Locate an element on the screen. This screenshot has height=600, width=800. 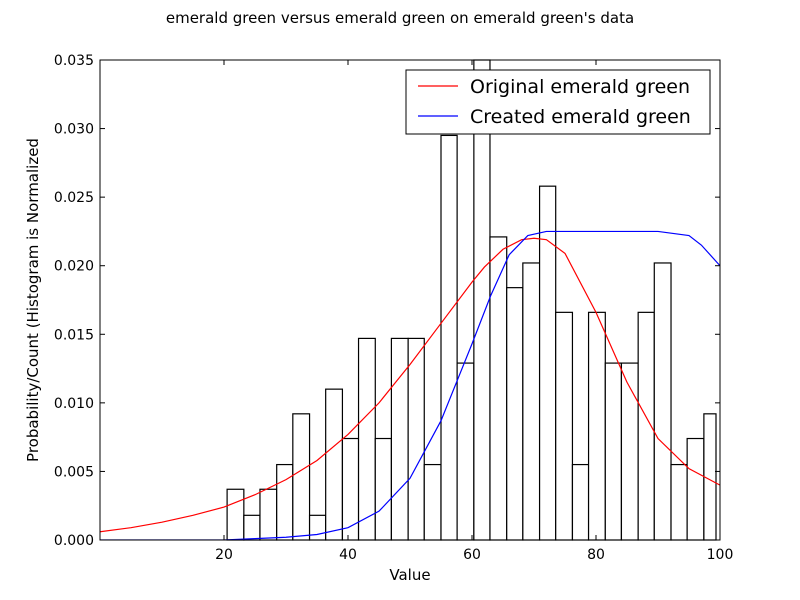
x-tick-label: 20 is located at coordinates (224, 555).